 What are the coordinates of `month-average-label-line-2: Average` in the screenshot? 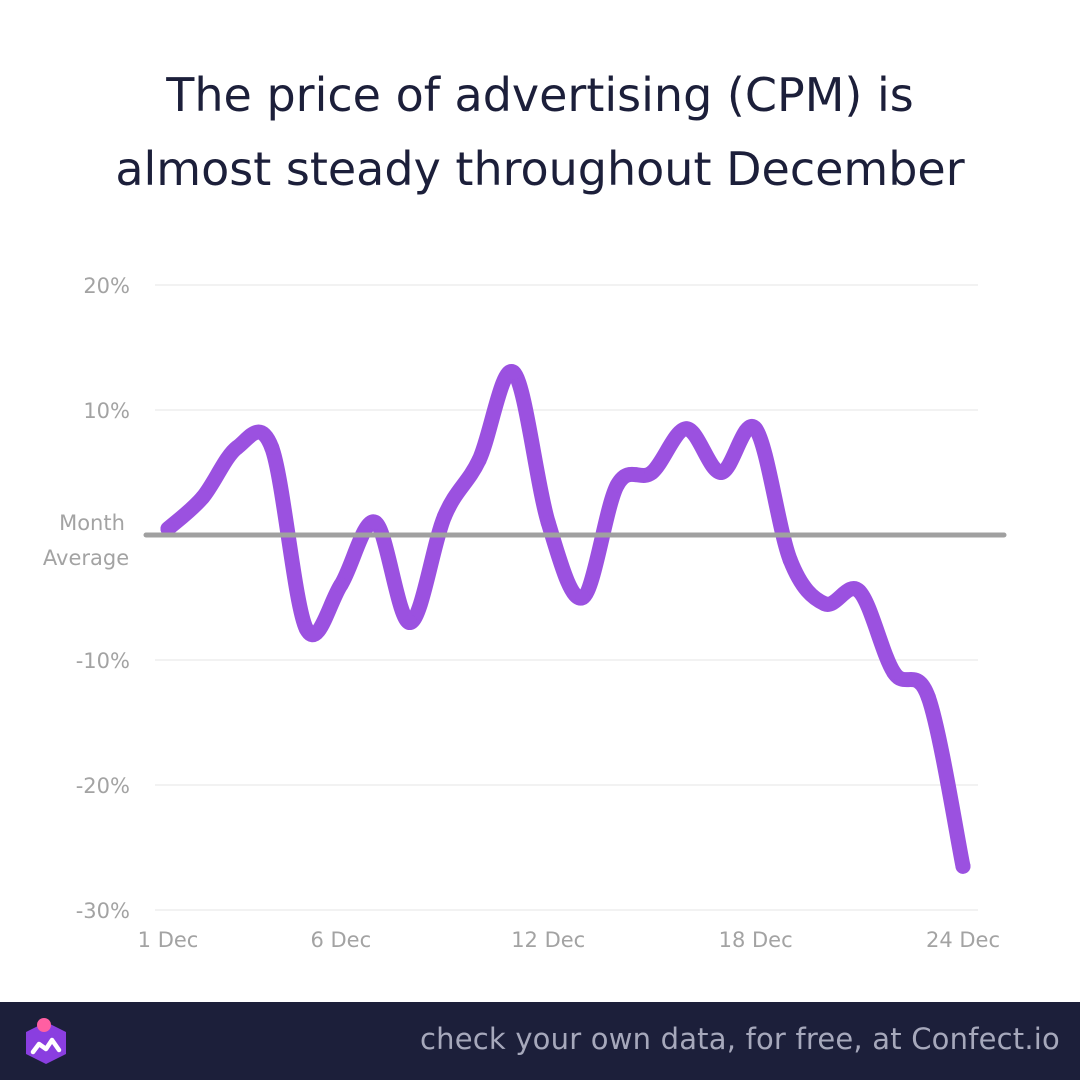 It's located at (86, 558).